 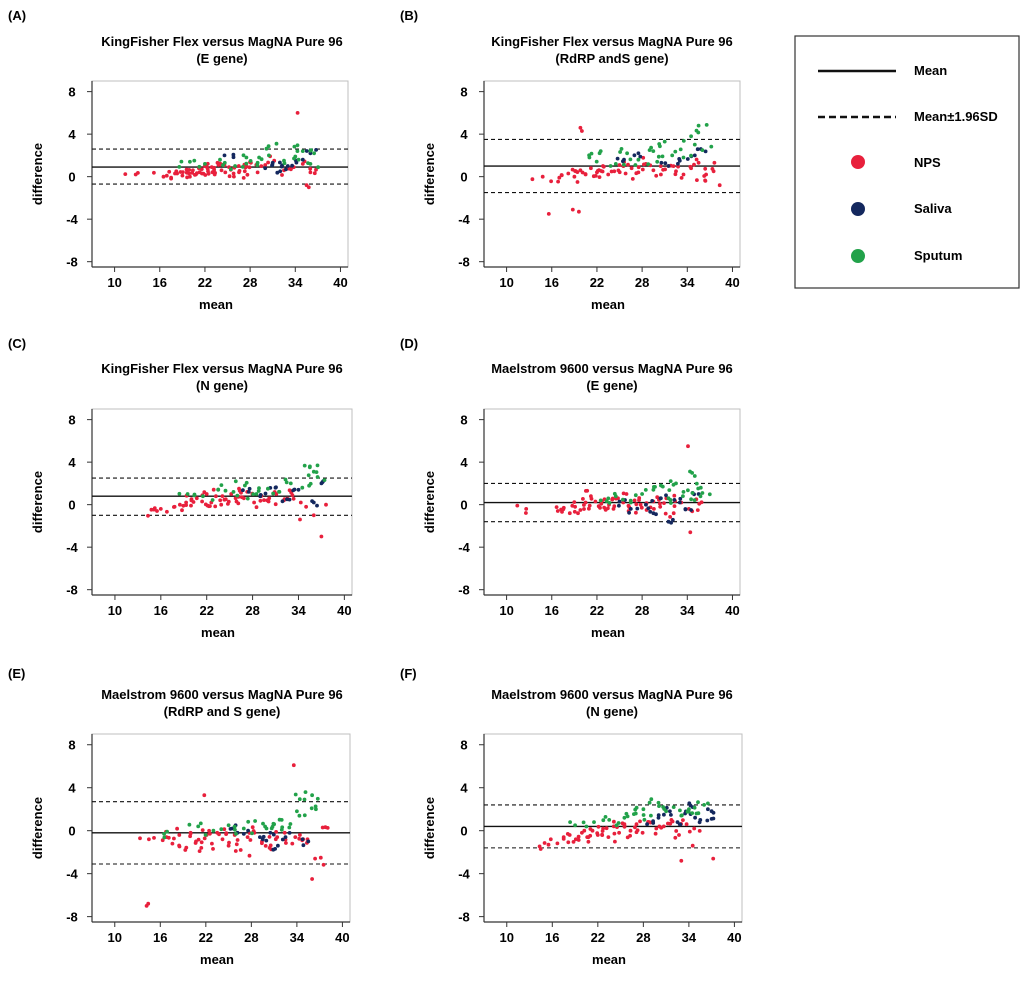 I want to click on panel-title-line1: KingFisher Flex versus MagNA Pure 96, so click(x=222, y=41).